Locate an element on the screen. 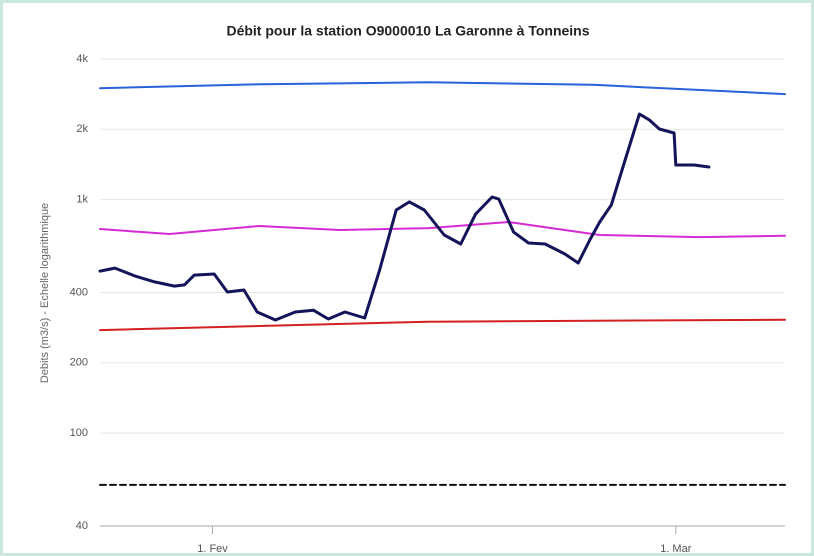 This screenshot has height=556, width=814. y-tick-label: 200 is located at coordinates (79, 363).